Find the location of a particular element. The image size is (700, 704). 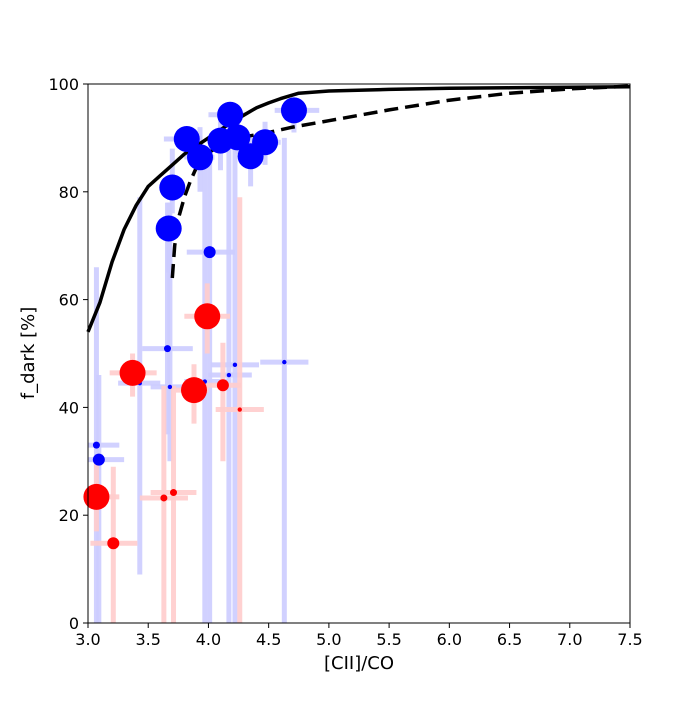

y-tick-label: 80 is located at coordinates (69, 192).